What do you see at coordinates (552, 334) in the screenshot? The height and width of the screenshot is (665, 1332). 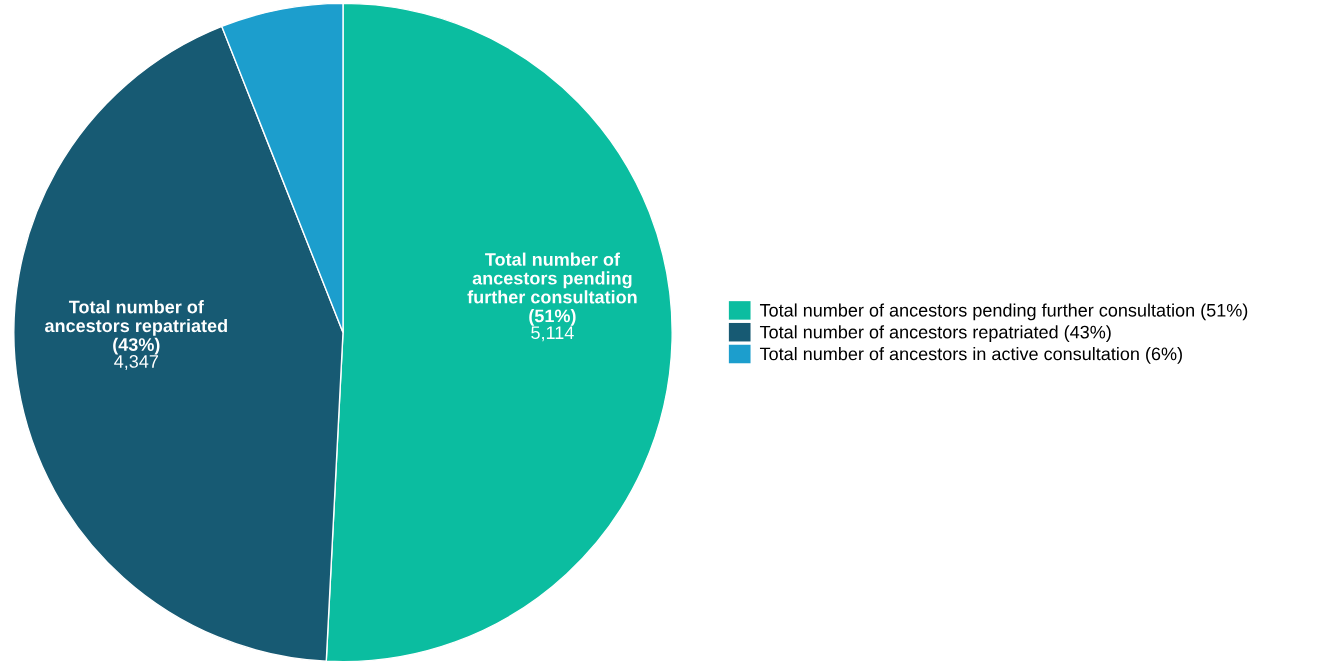 I see `data-label: 5,114` at bounding box center [552, 334].